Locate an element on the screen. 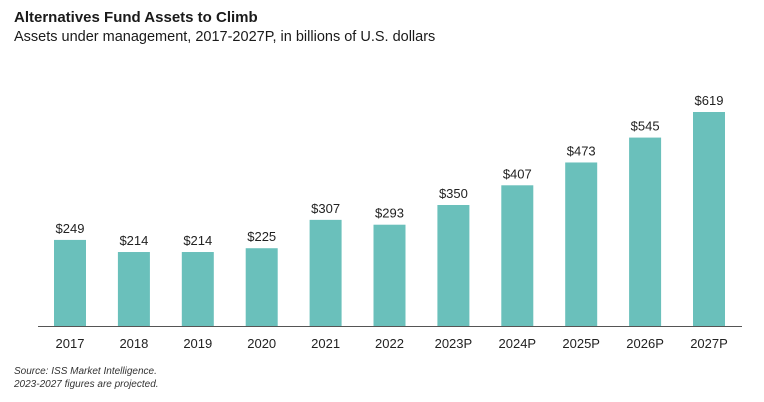 The width and height of the screenshot is (764, 402). tick-label-2026P: 2026P is located at coordinates (645, 343).